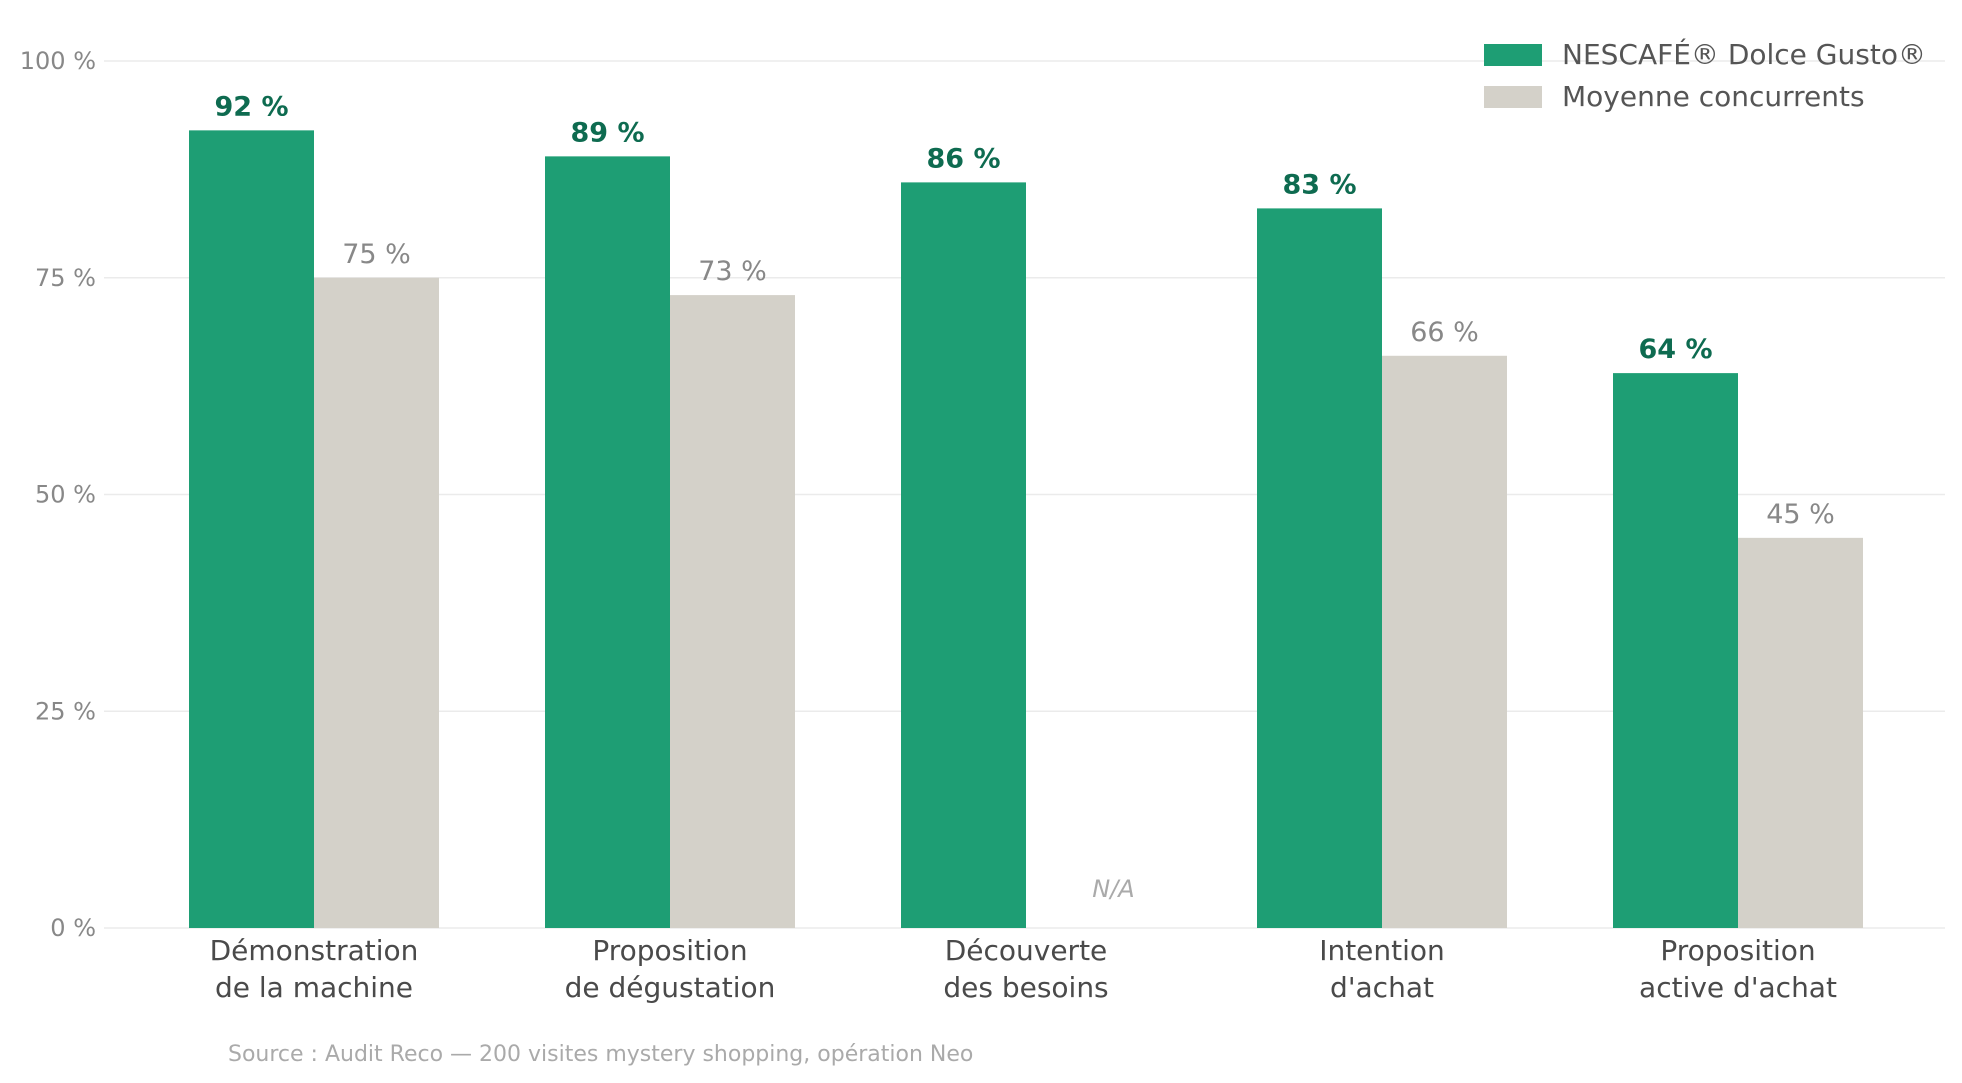 This screenshot has height=1083, width=1962. Describe the element at coordinates (73, 928) in the screenshot. I see `y-tick-label: 0 %` at that location.